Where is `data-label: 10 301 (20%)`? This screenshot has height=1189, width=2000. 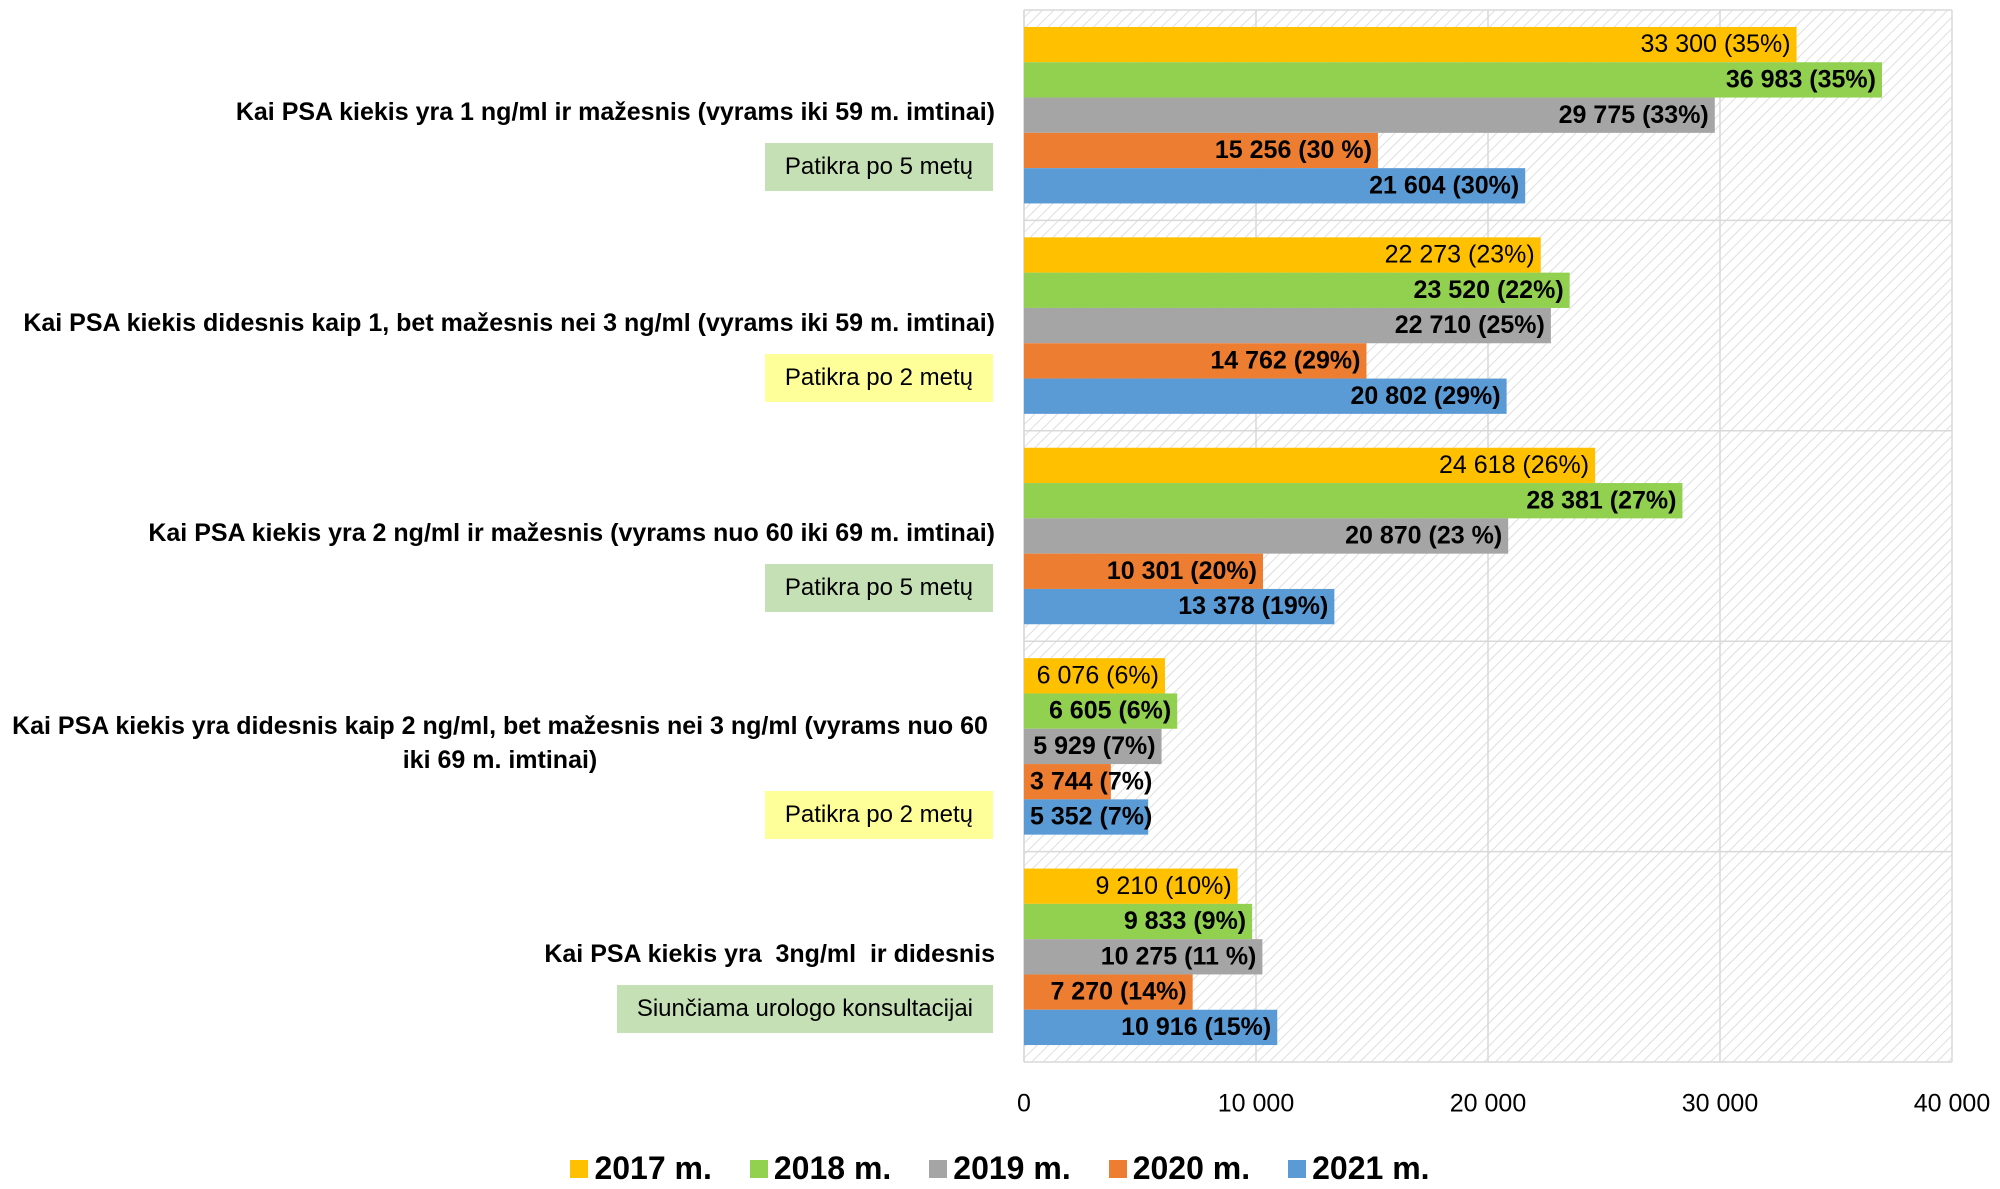
data-label: 10 301 (20%) is located at coordinates (1182, 571).